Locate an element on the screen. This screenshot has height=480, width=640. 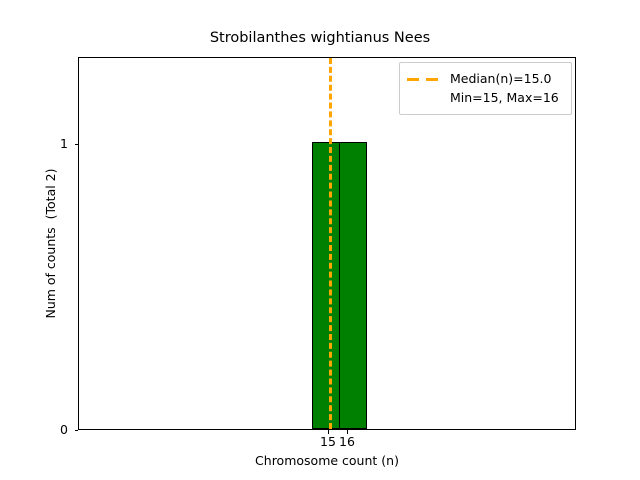
y-axis-label-wrapper: Num of counts (Total 2) is located at coordinates (51, 243).